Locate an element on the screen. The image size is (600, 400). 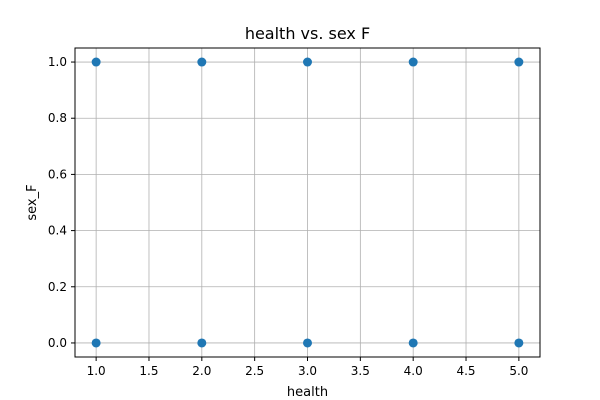
y-tick-label: 0.4 is located at coordinates (57, 231).